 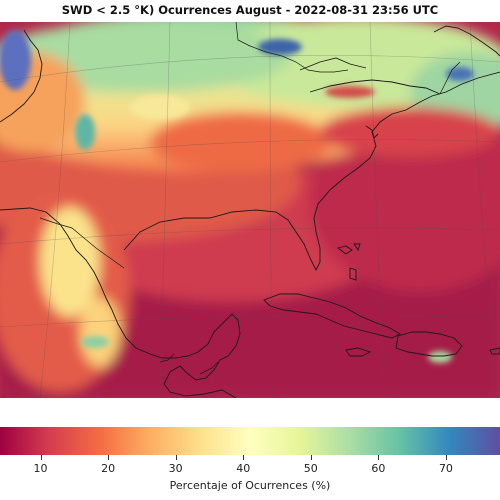 What do you see at coordinates (250, 441) in the screenshot?
I see `colorbar` at bounding box center [250, 441].